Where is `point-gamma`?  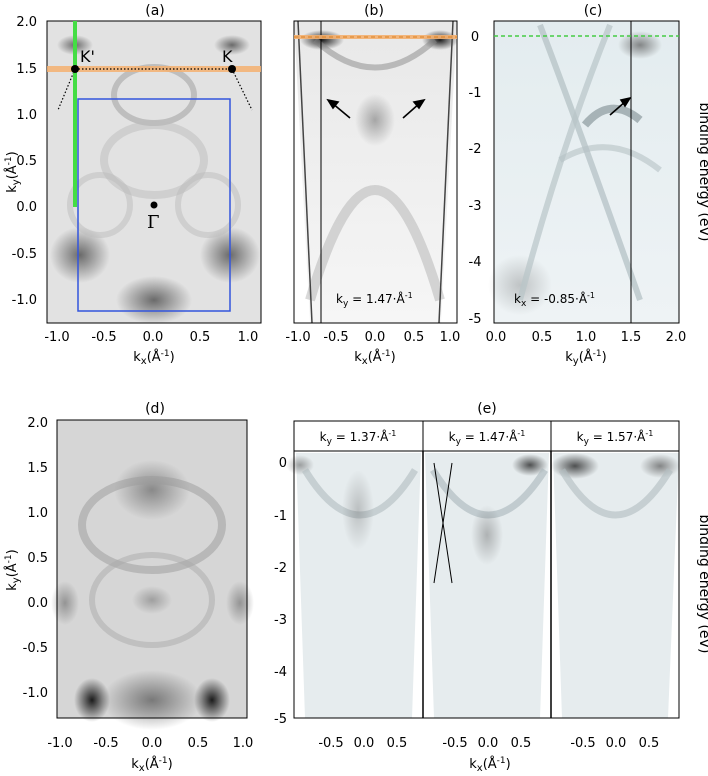
point-gamma is located at coordinates (154, 205).